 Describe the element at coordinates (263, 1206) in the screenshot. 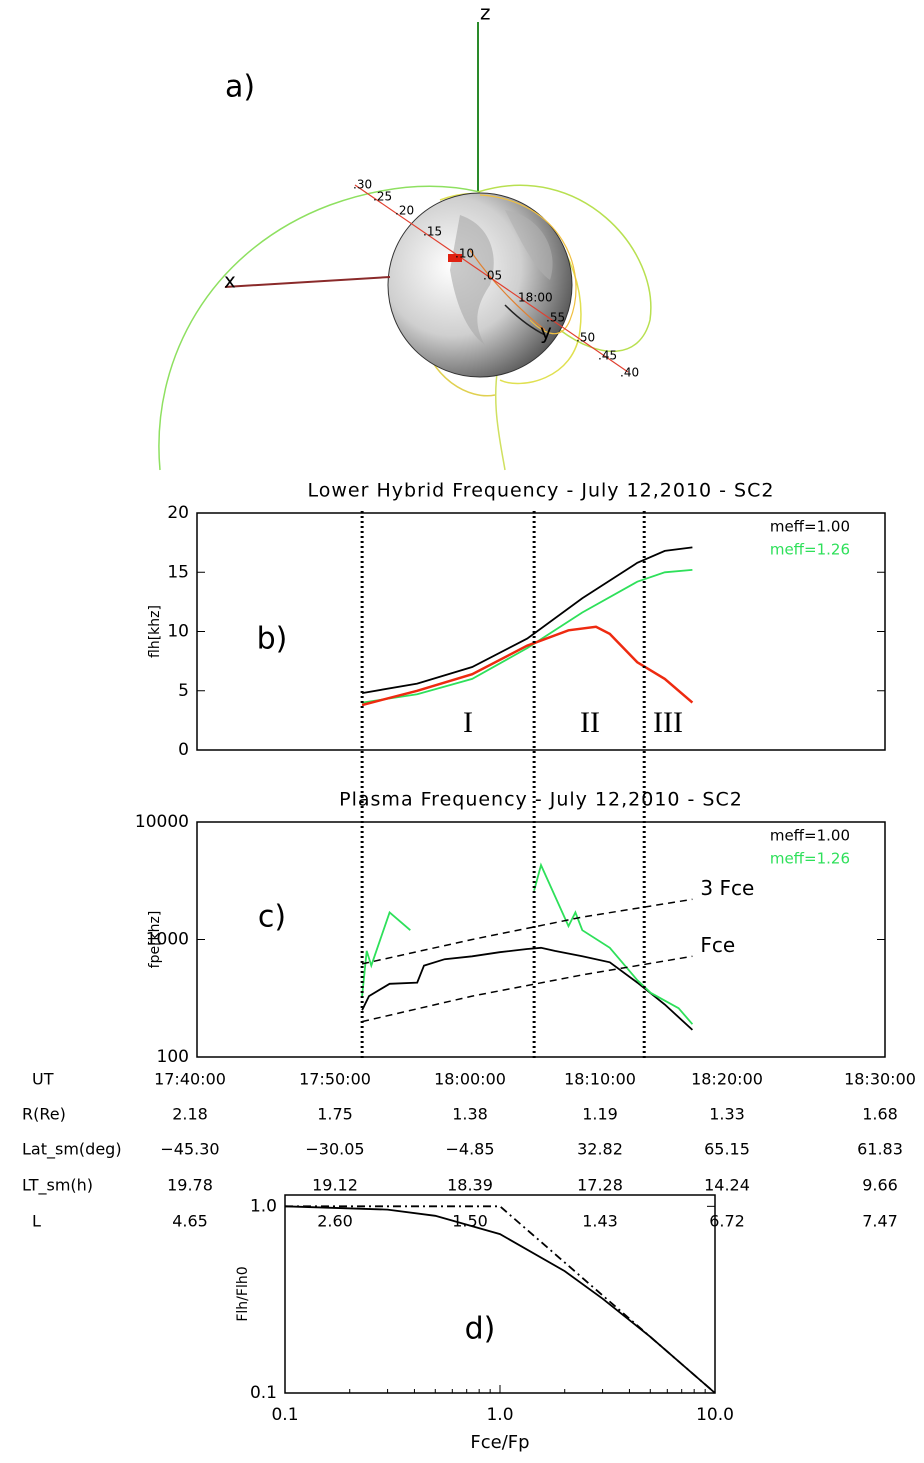

I see `y-tick-label: 1.0` at that location.